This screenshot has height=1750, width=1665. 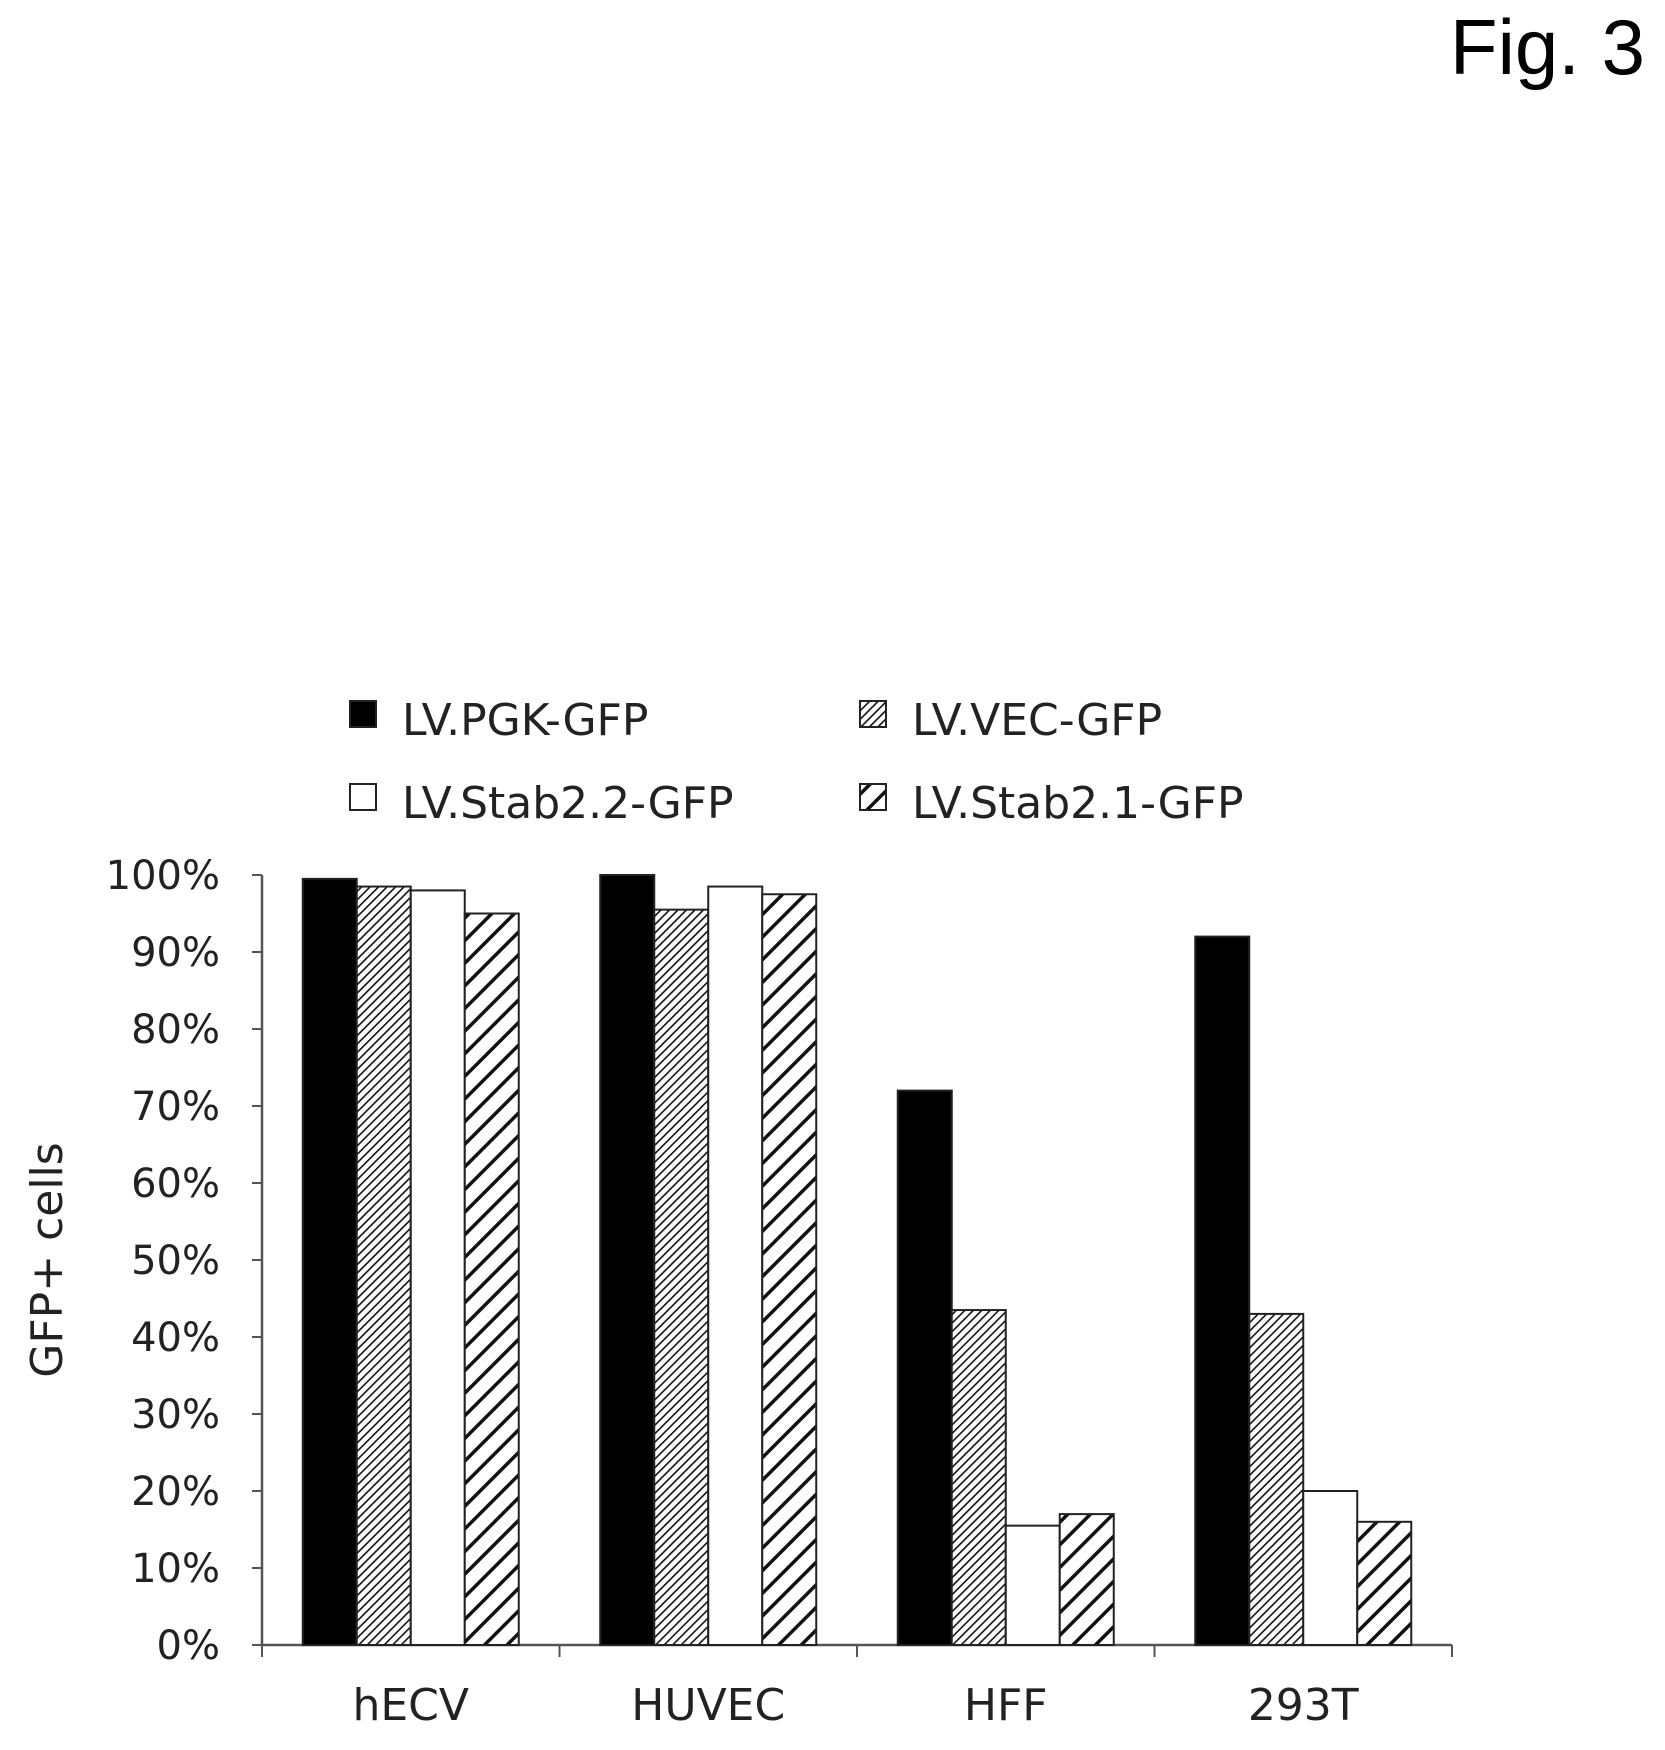 I want to click on x-category-label: hECV, so click(x=410, y=1705).